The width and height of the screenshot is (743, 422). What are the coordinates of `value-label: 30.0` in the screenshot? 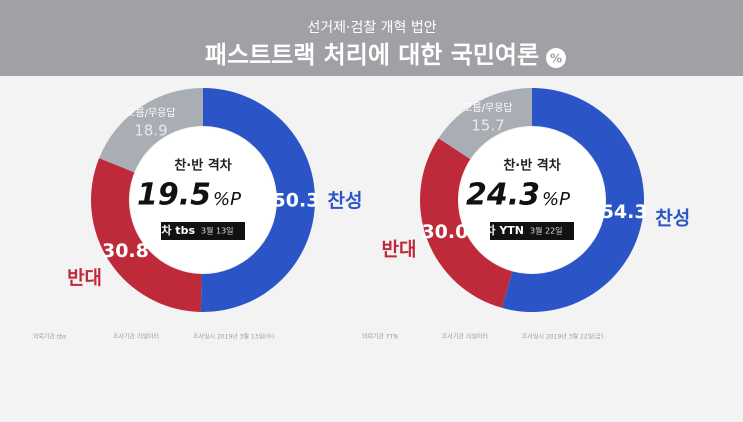 It's located at (444, 232).